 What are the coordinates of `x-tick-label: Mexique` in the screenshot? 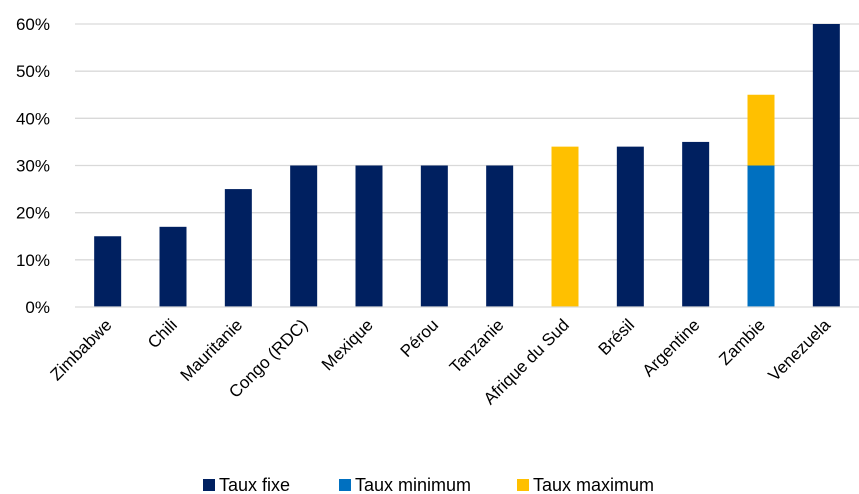 It's located at (347, 344).